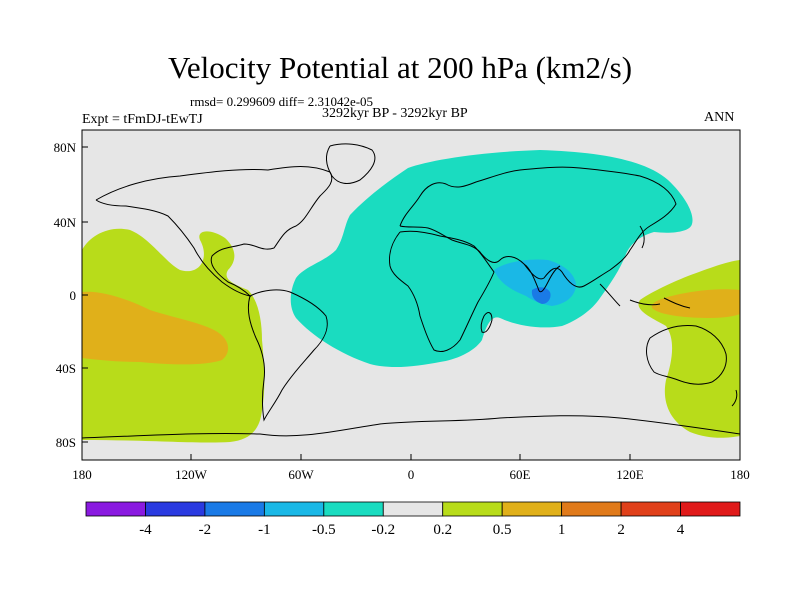  Describe the element at coordinates (502, 530) in the screenshot. I see `colorbar-label: 0.5` at that location.